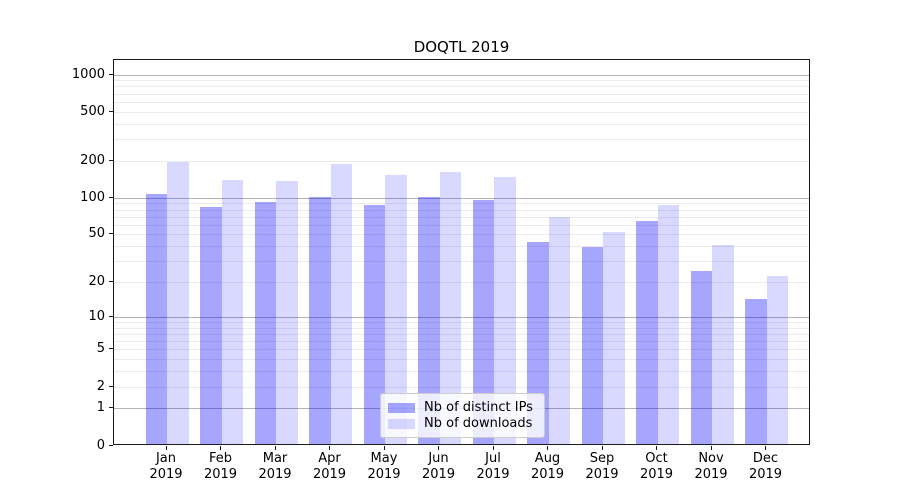 This screenshot has height=500, width=900. Describe the element at coordinates (711, 466) in the screenshot. I see `x-tick-label-nov: Nov 2019` at that location.